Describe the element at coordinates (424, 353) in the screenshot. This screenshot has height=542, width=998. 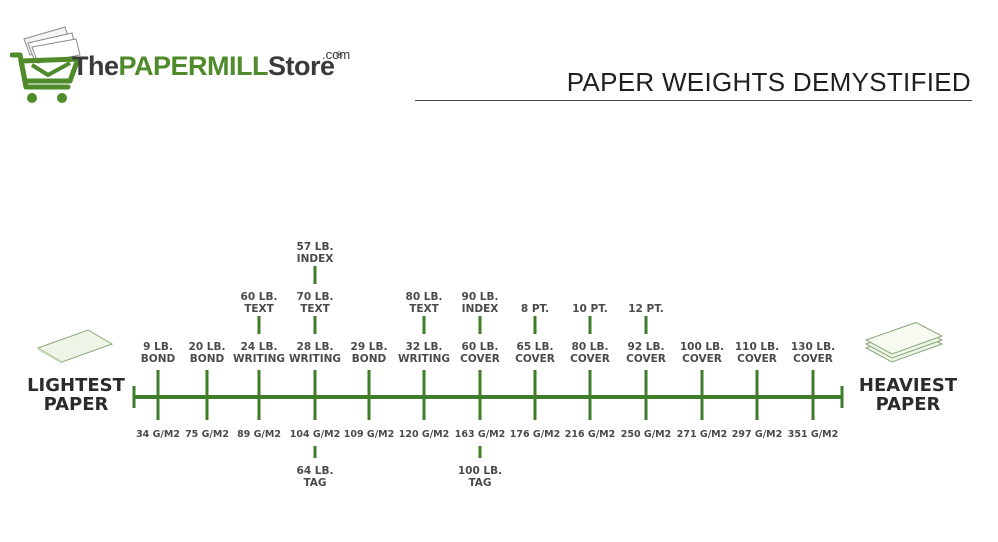
I see `weight-label: 32 LB. WRITING` at that location.